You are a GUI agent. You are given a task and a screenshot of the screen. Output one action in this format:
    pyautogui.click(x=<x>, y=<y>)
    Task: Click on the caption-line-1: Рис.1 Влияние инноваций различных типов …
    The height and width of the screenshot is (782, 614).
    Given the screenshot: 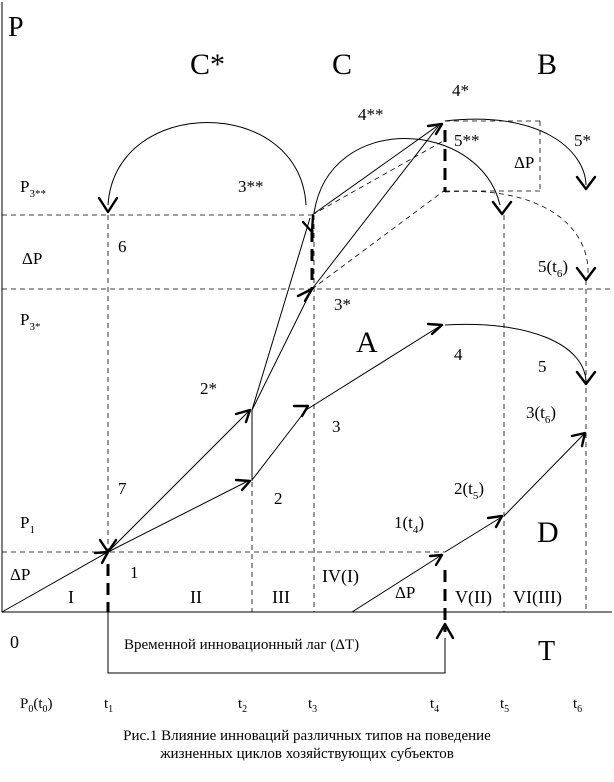 What is the action you would take?
    pyautogui.click(x=307, y=736)
    